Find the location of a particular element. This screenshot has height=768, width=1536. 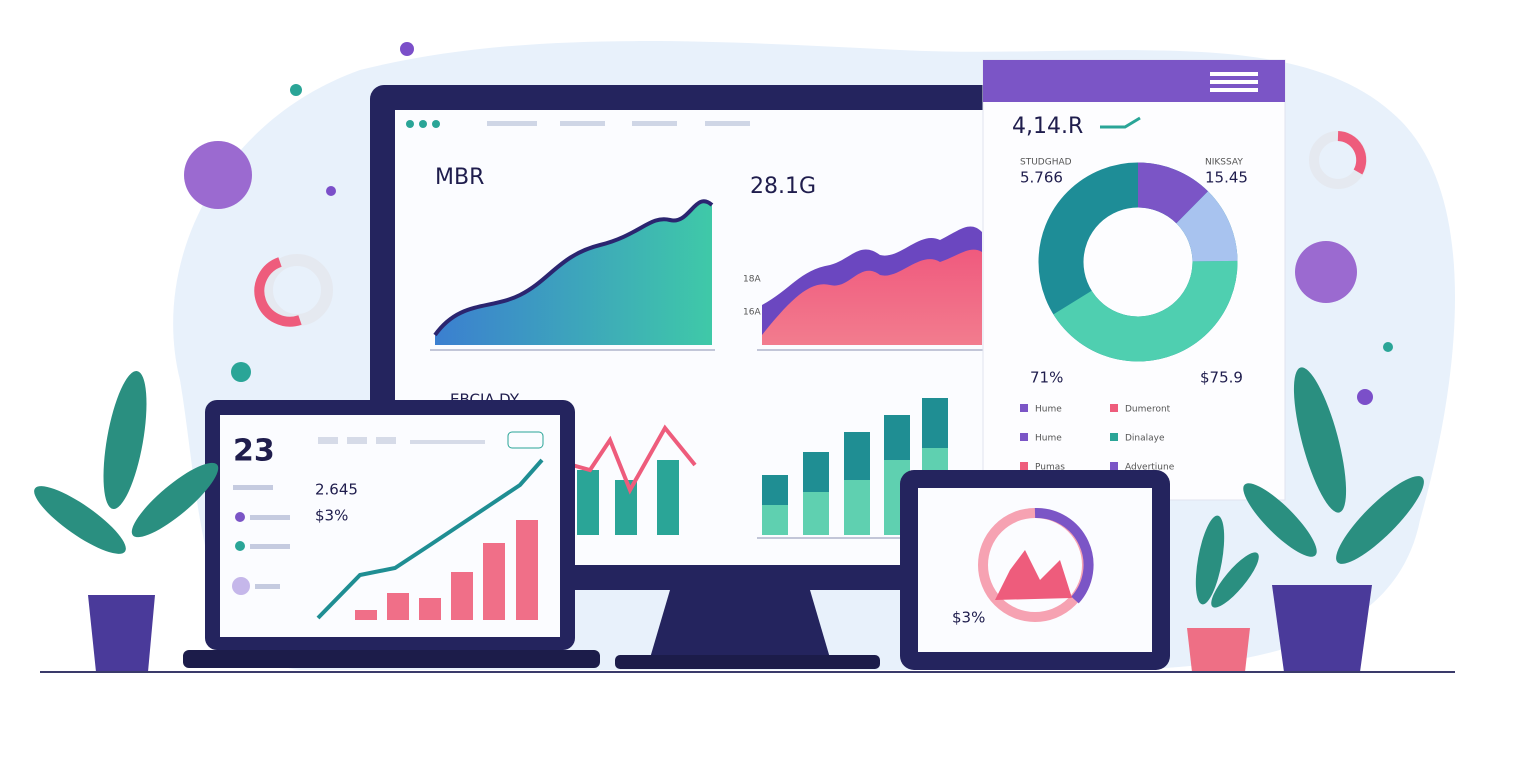

y-tick-label: 16A is located at coordinates (752, 313).